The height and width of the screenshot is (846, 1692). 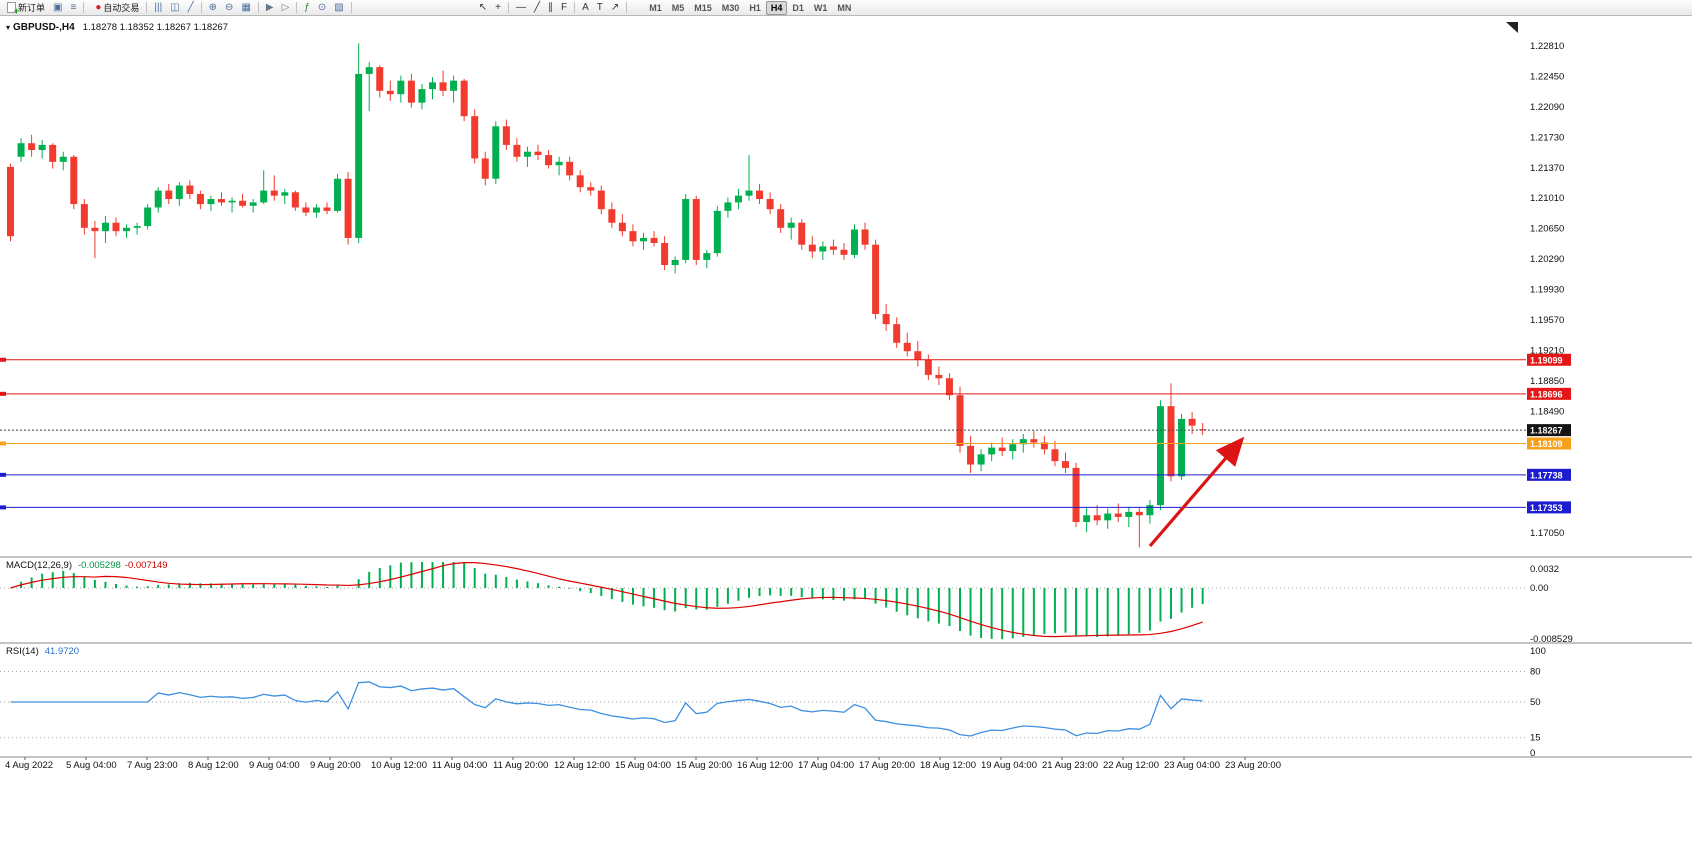 What do you see at coordinates (585, 8) in the screenshot?
I see `text-button: A` at bounding box center [585, 8].